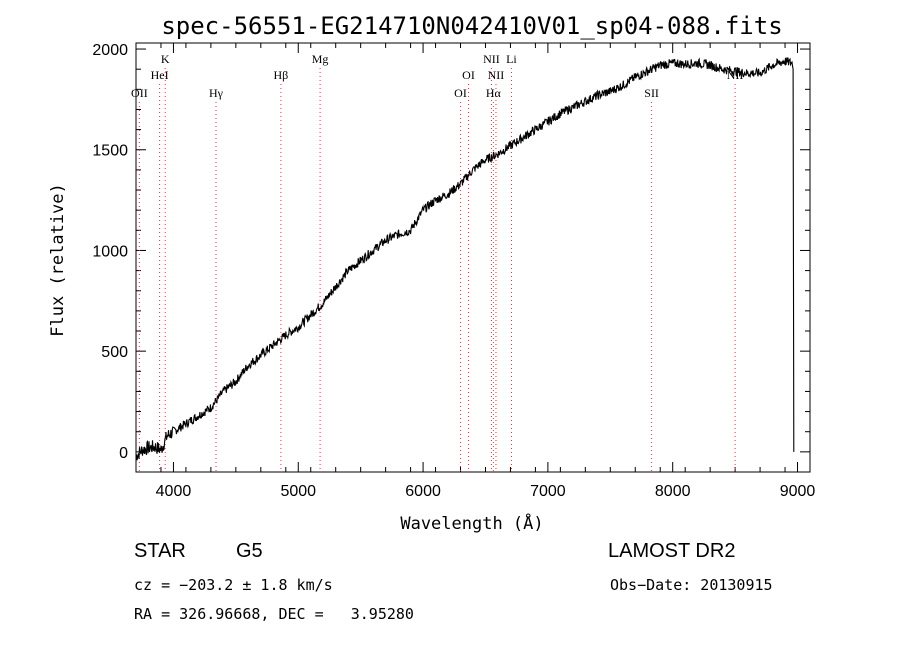  What do you see at coordinates (320, 59) in the screenshot?
I see `line-marker-label: Mg` at bounding box center [320, 59].